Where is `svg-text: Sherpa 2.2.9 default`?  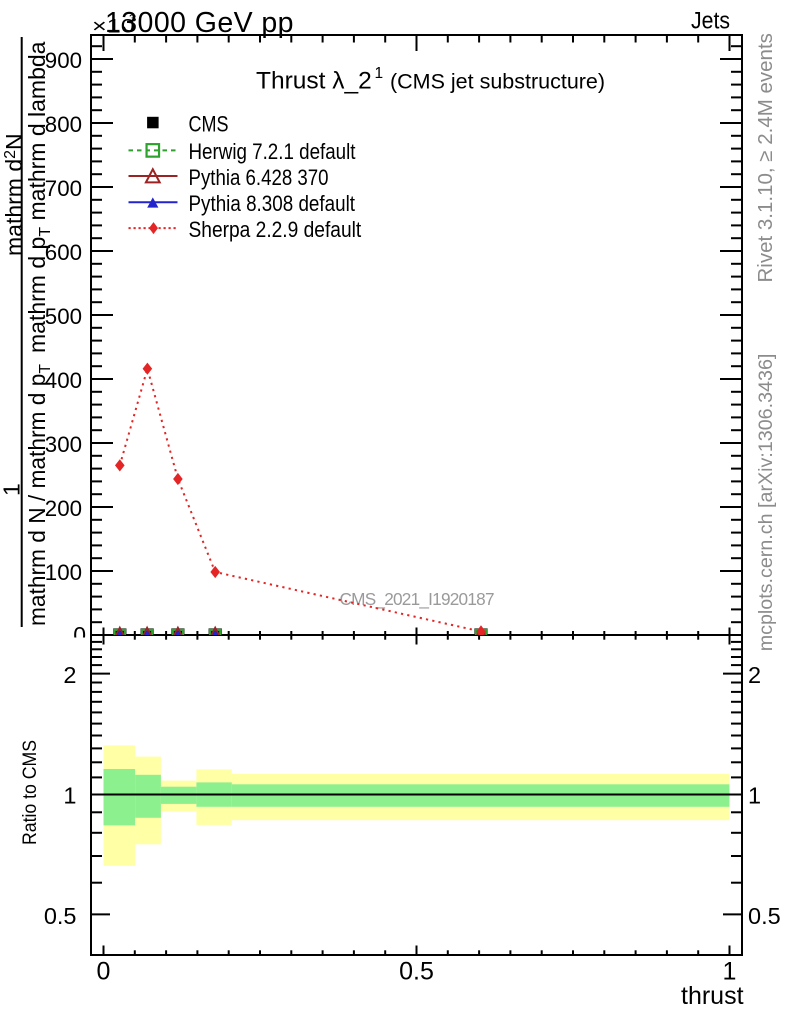
svg-text: Sherpa 2.2.9 default is located at coordinates (275, 229).